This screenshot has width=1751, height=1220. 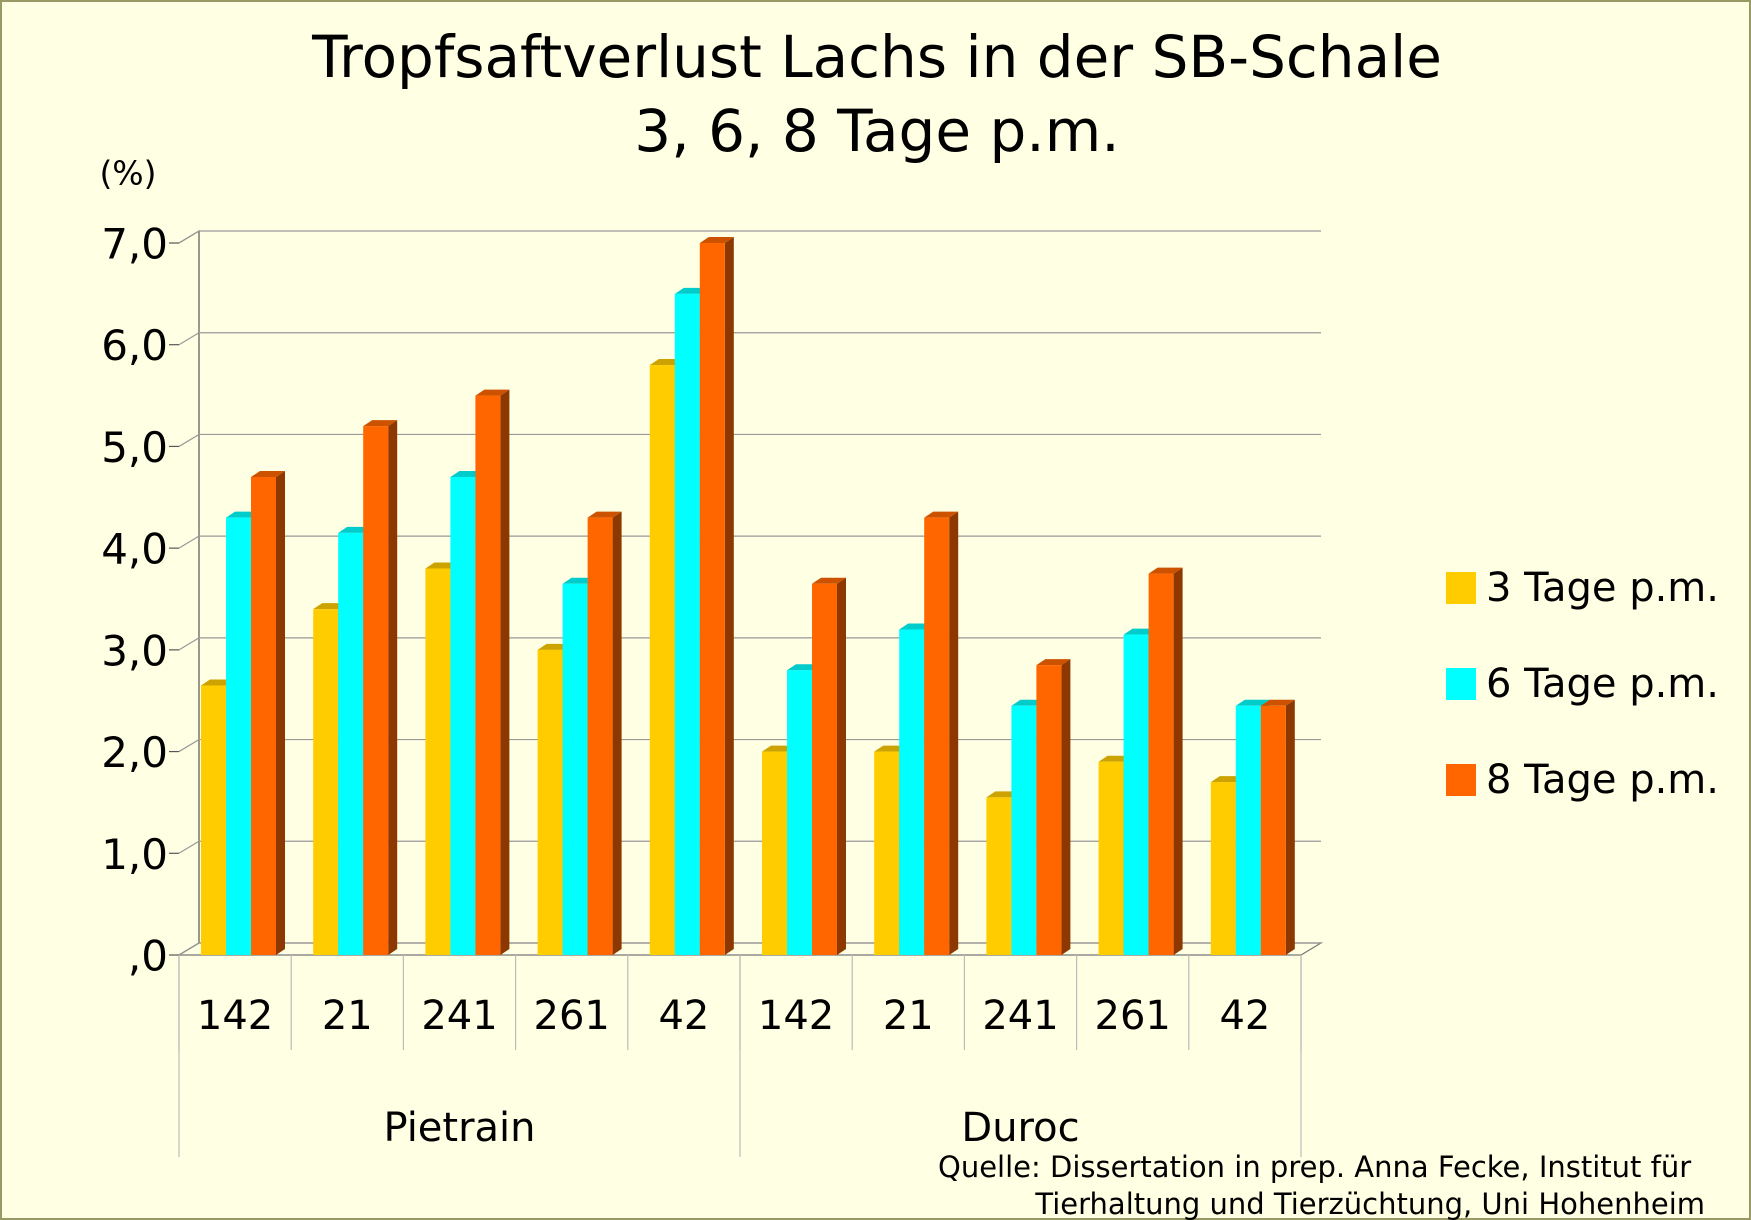 I want to click on y-tick-label: 2,0, so click(x=134, y=752).